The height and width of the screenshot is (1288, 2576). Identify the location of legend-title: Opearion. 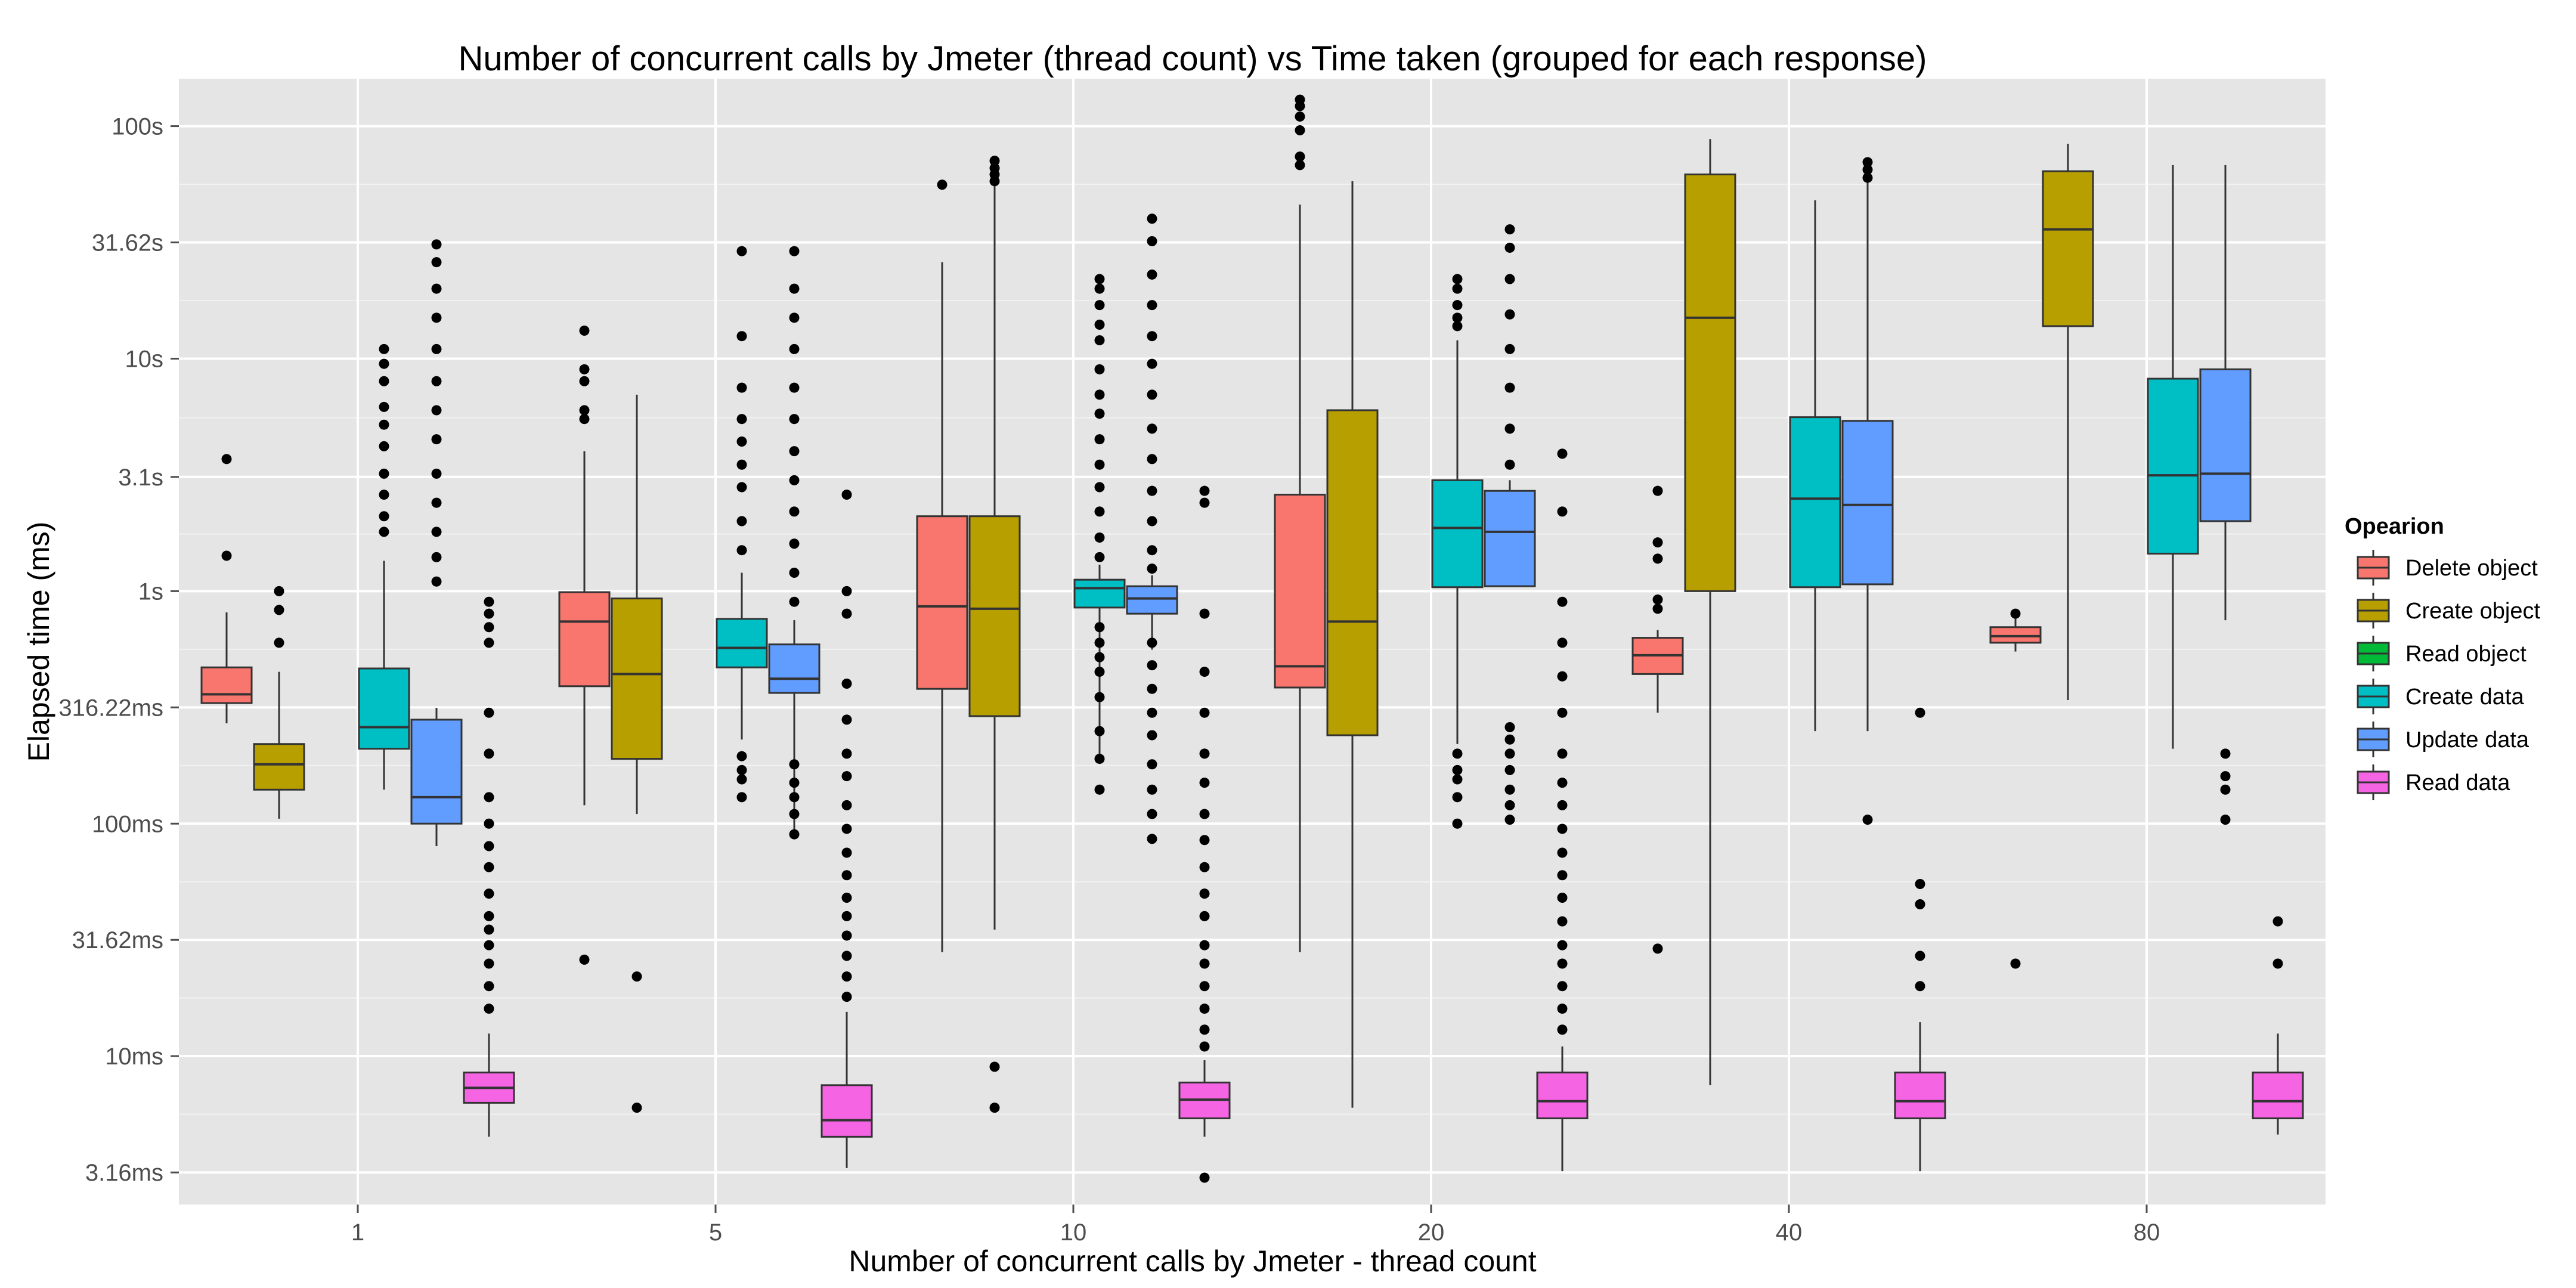
(2394, 526).